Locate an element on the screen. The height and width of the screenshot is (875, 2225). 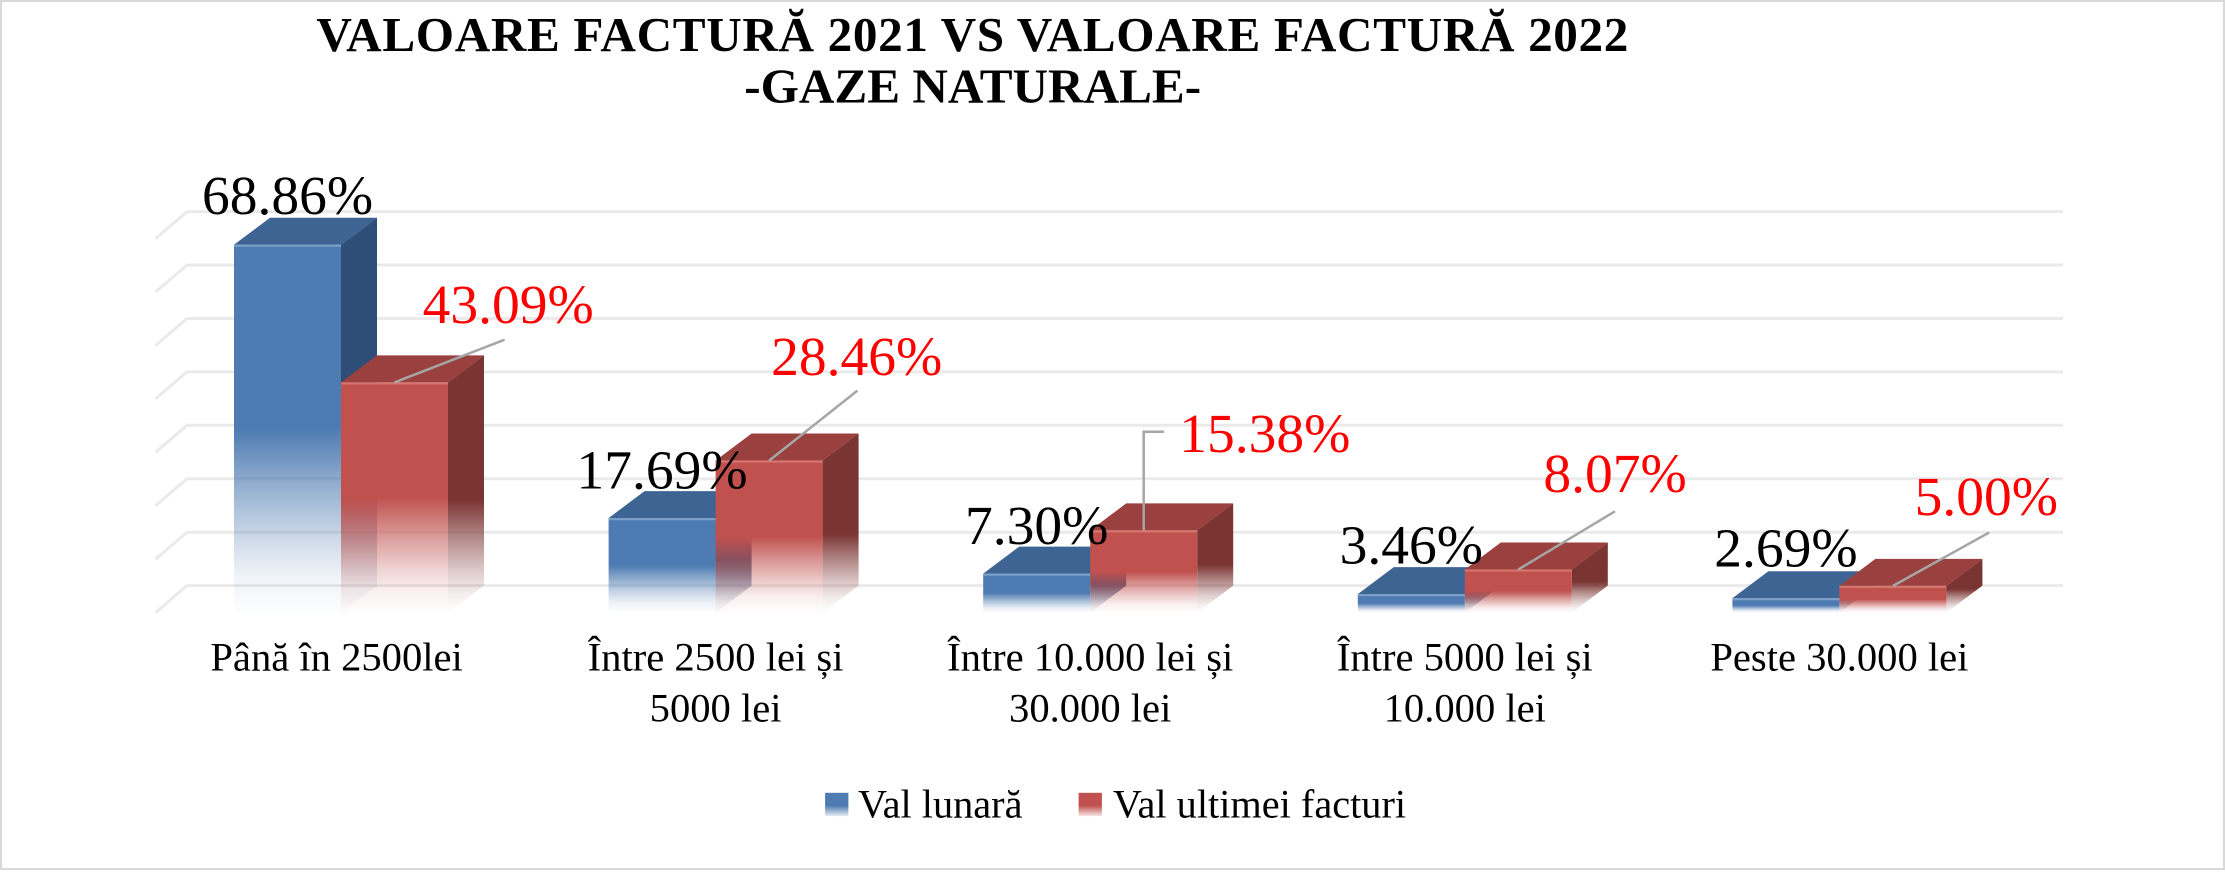
svg-text: 5.00% is located at coordinates (1986, 497).